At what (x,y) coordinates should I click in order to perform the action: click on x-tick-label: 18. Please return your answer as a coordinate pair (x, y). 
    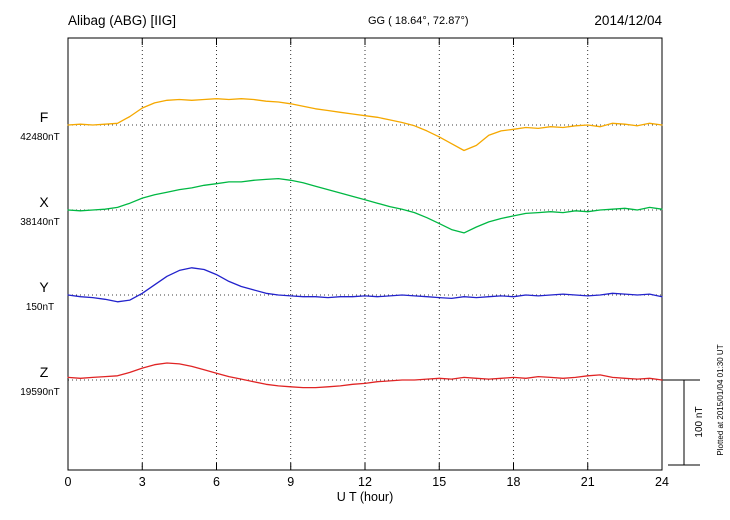
    Looking at the image, I should click on (514, 482).